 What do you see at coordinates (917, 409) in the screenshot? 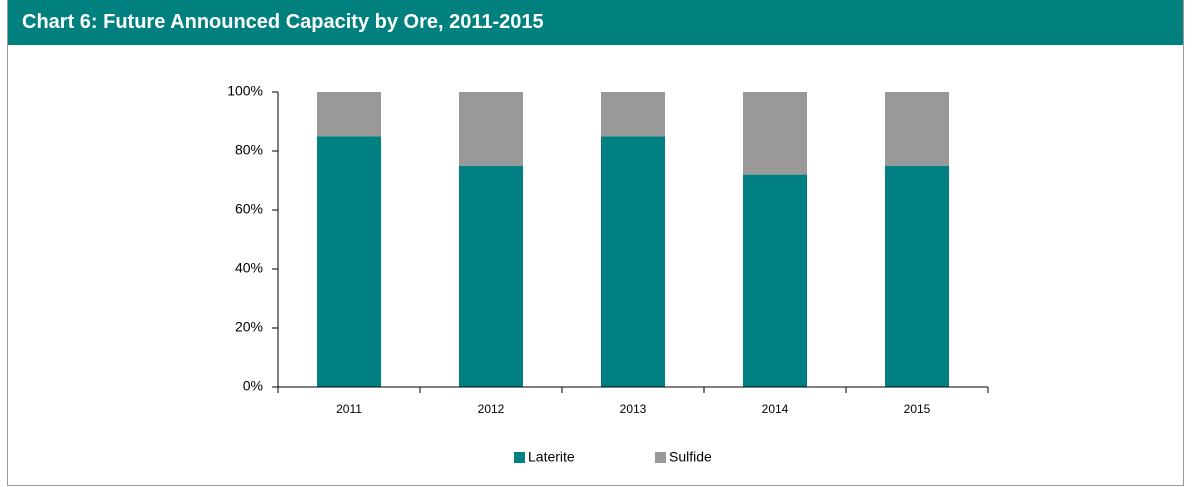
I see `x-tick-label: 2015` at bounding box center [917, 409].